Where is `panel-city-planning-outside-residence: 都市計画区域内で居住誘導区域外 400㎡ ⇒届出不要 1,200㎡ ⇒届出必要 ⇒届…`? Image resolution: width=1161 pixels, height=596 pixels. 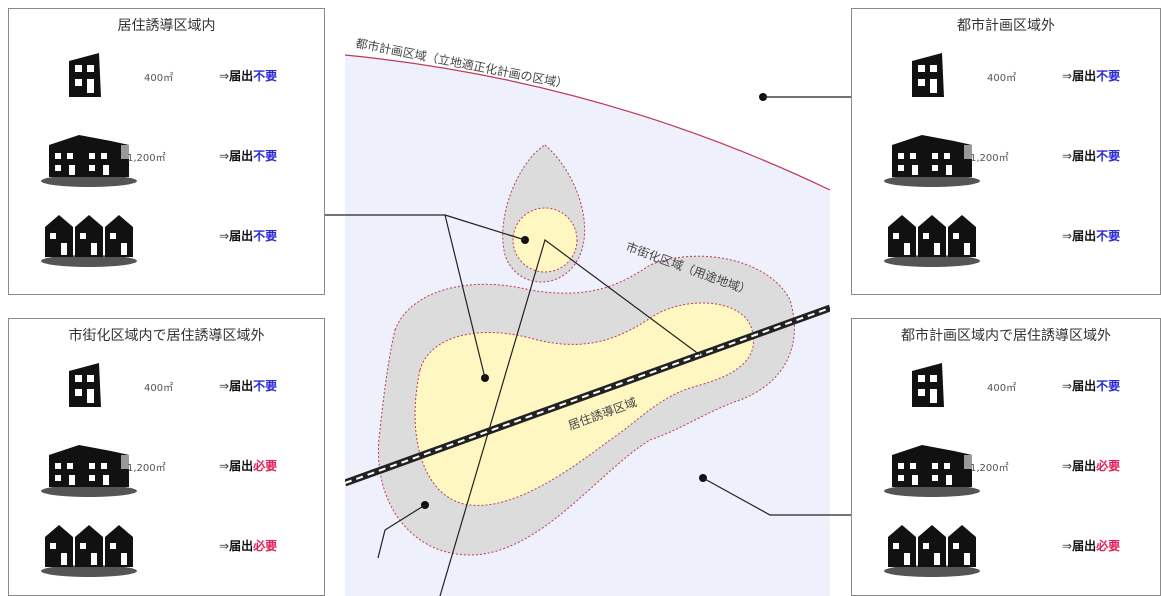
panel-city-planning-outside-residence: 都市計画区域内で居住誘導区域外 400㎡ ⇒届出不要 1,200㎡ ⇒届出必要 ⇒届… is located at coordinates (1006, 457).